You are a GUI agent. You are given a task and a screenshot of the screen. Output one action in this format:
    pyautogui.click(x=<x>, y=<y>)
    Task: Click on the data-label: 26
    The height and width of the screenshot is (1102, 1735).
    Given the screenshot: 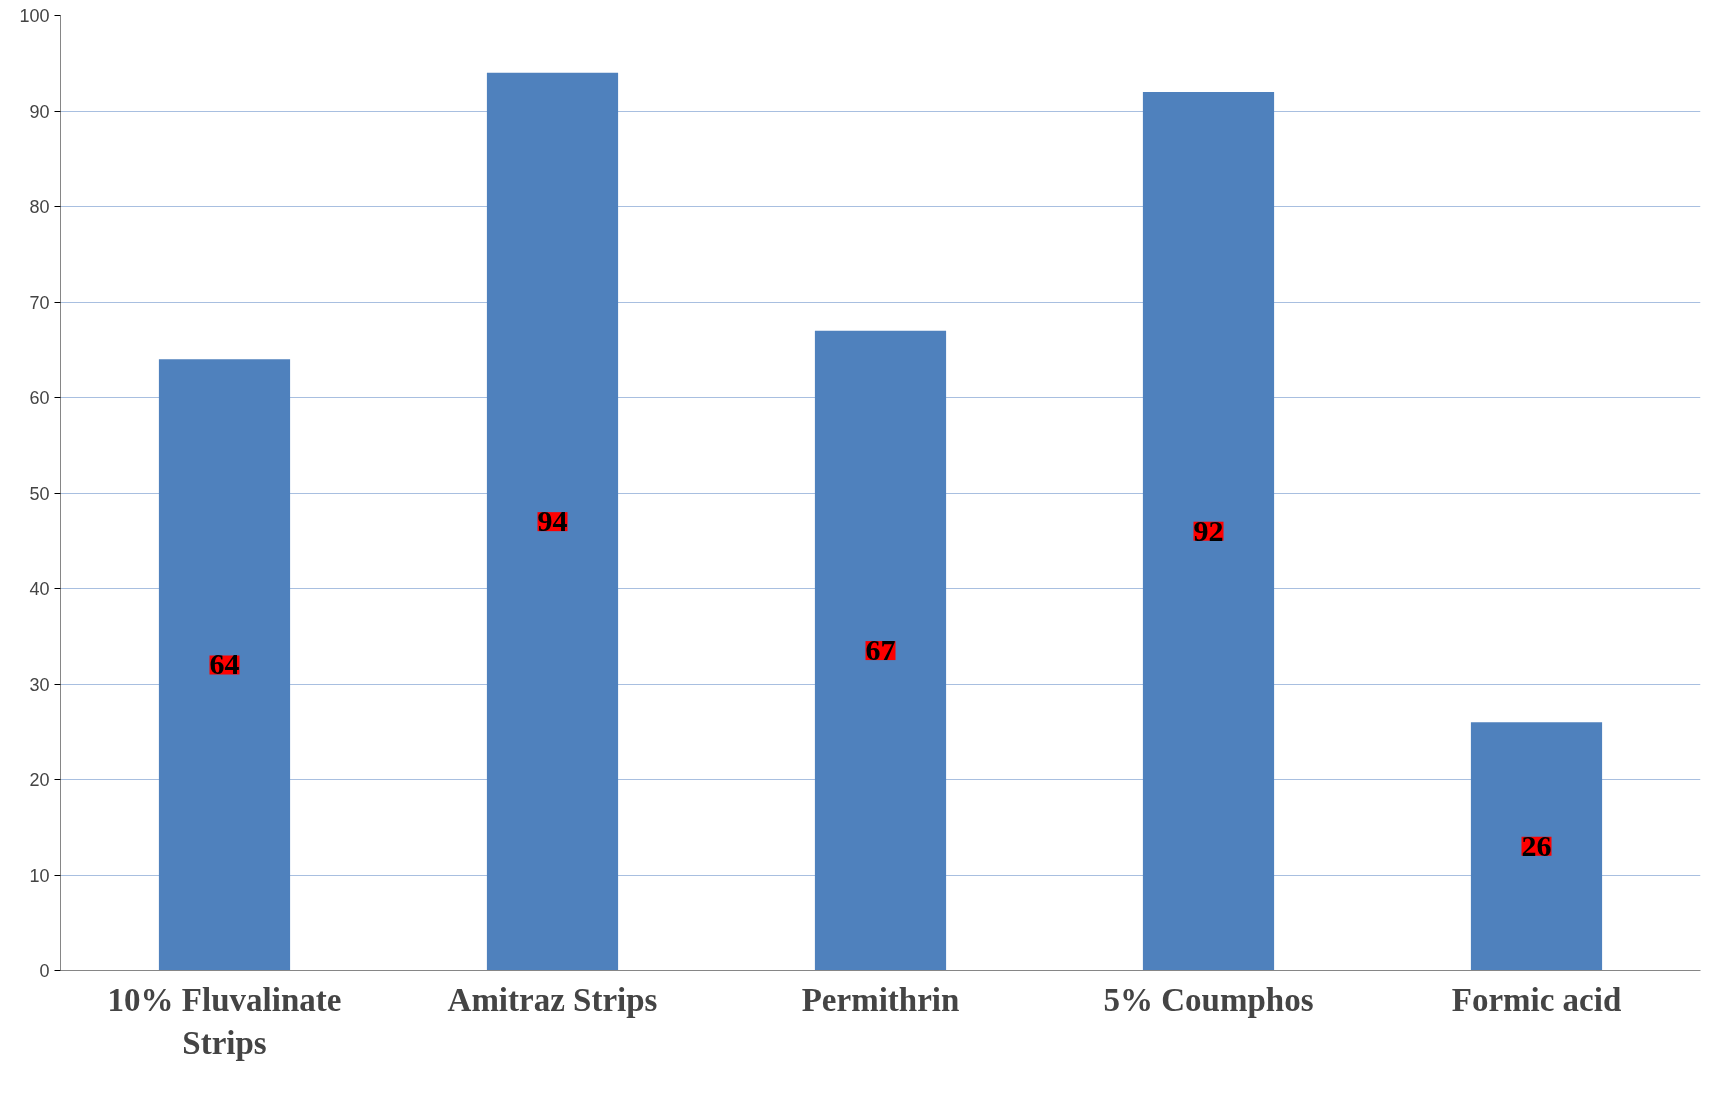 What is the action you would take?
    pyautogui.click(x=1536, y=845)
    